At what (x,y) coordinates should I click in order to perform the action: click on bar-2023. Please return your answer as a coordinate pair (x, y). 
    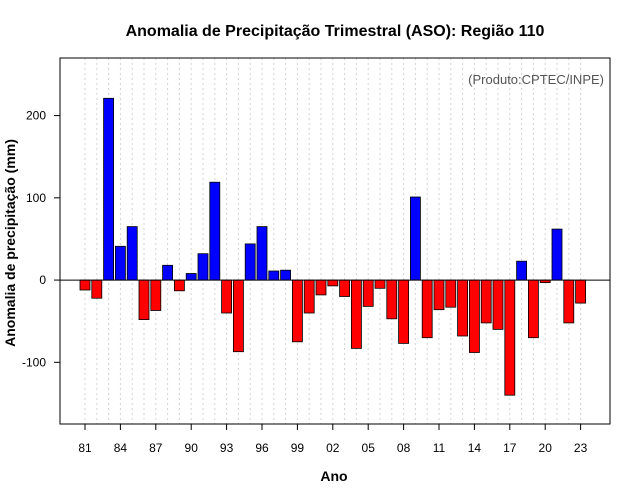
    Looking at the image, I should click on (580, 291).